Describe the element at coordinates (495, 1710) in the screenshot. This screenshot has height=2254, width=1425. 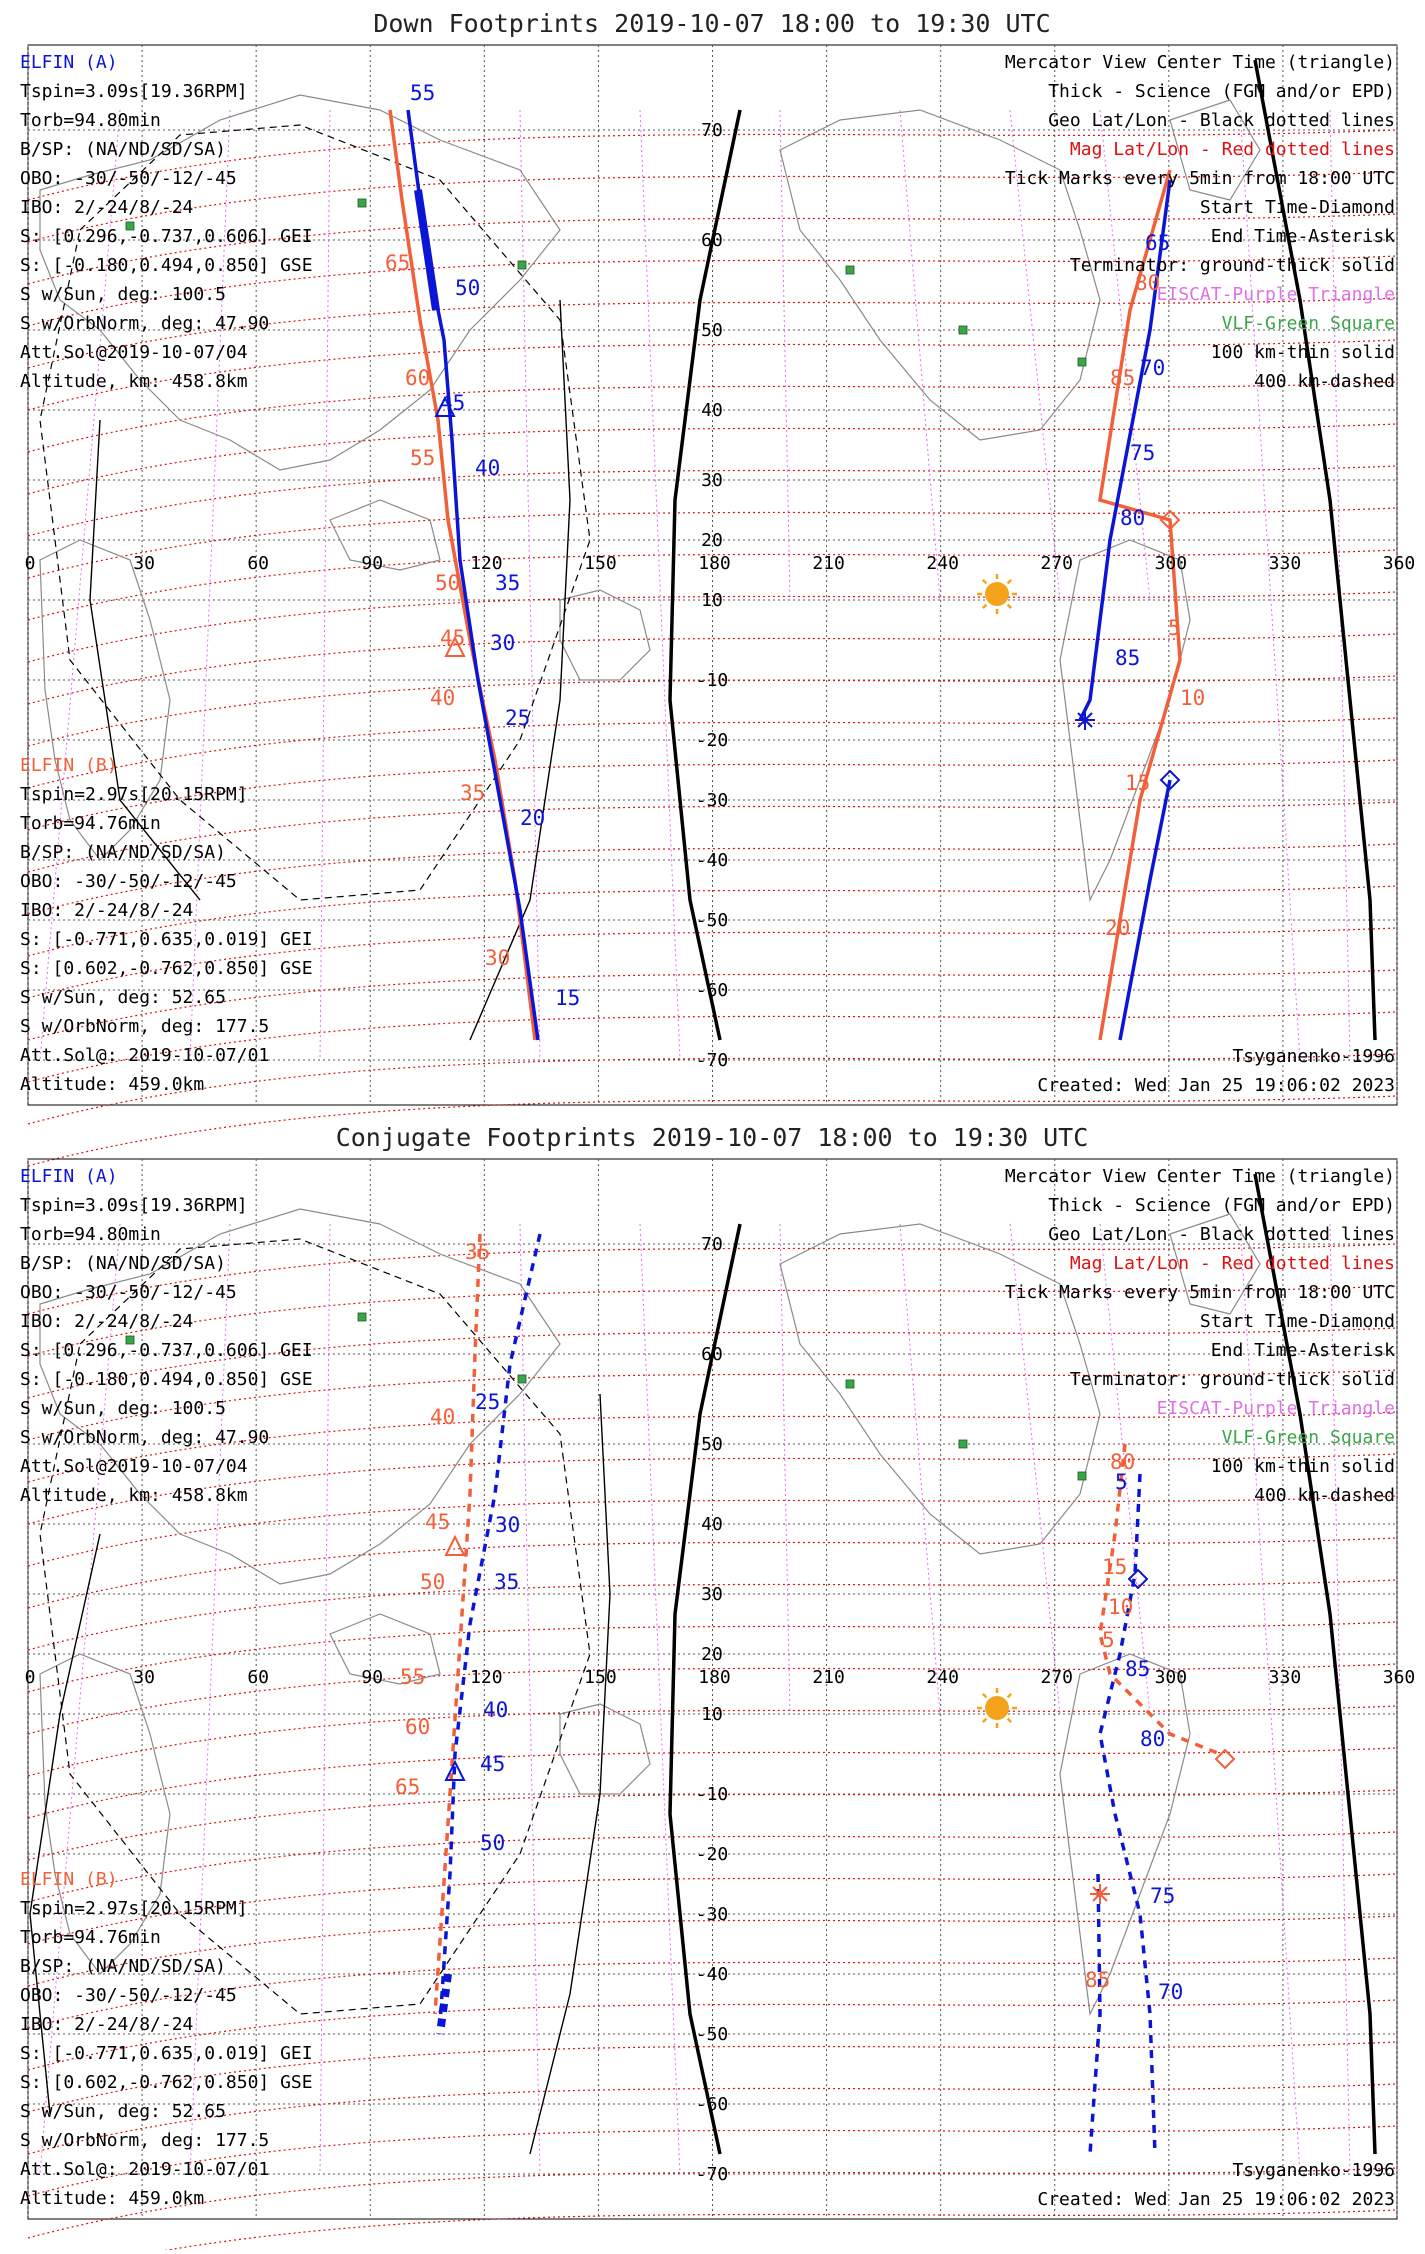
I see `elfin-a-time-tick: 40` at that location.